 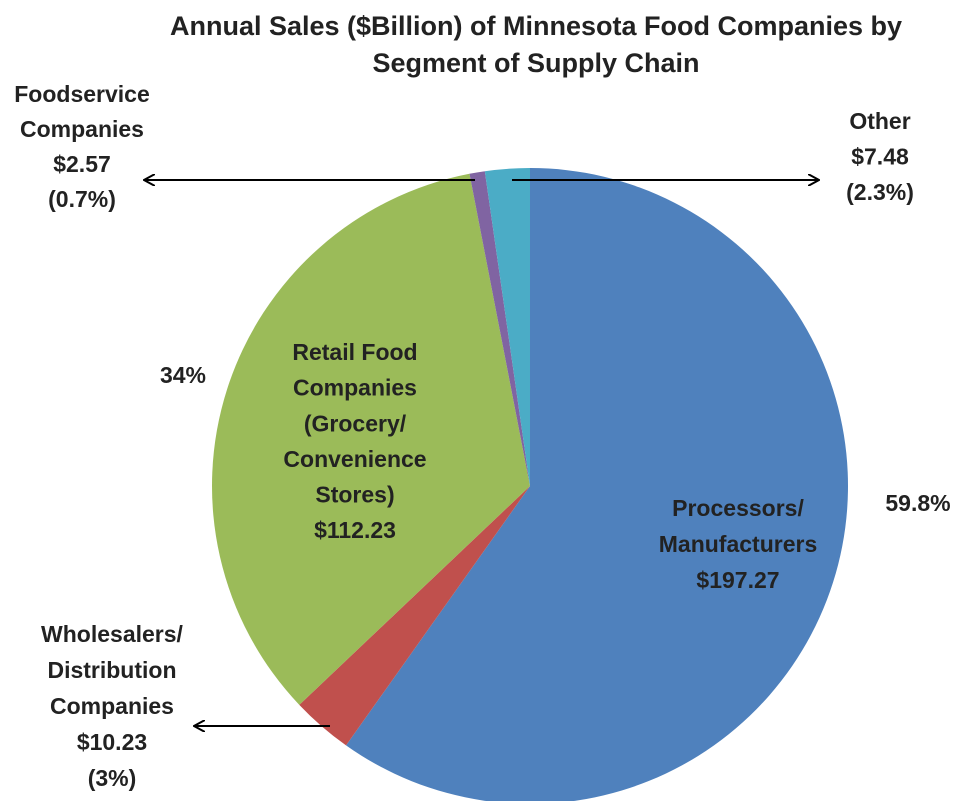 What do you see at coordinates (917, 503) in the screenshot?
I see `percent-label: 59.8%` at bounding box center [917, 503].